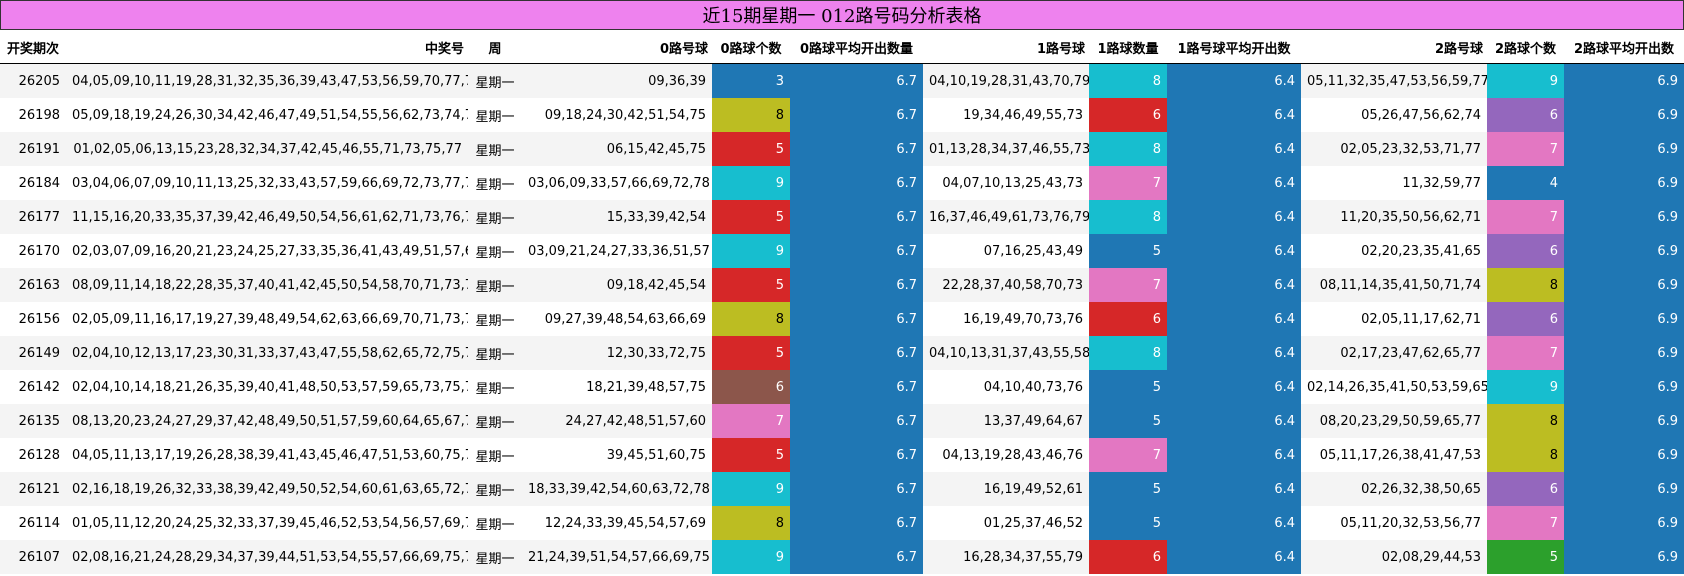 The image size is (1684, 576). I want to click on cell-one-route-balls: 16,19,49,70,73,76, so click(1006, 319).